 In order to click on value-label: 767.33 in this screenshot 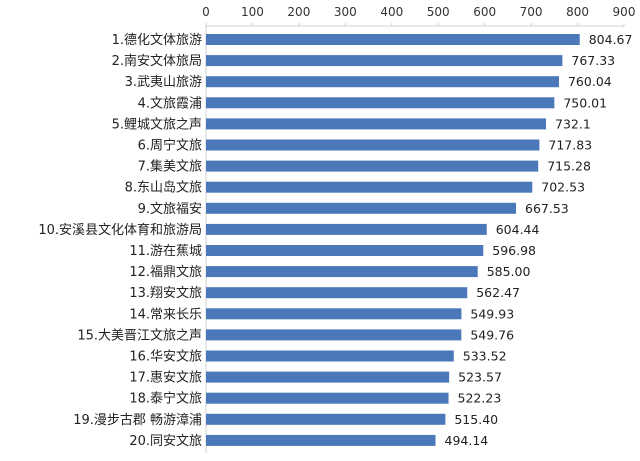, I will do `click(593, 60)`.